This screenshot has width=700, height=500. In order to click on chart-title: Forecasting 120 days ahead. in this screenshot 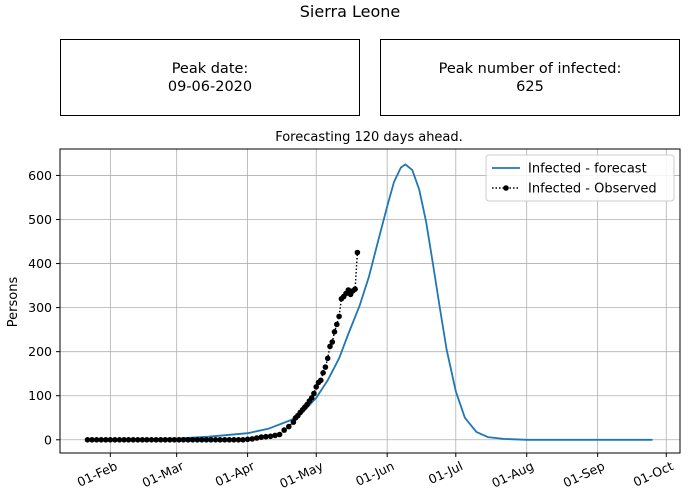, I will do `click(369, 137)`.